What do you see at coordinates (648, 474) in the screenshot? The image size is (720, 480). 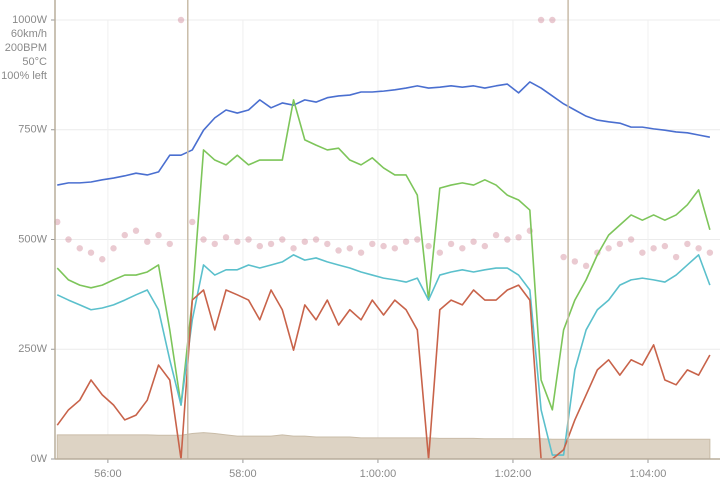 I see `x-tick-label: 1:04:00` at bounding box center [648, 474].